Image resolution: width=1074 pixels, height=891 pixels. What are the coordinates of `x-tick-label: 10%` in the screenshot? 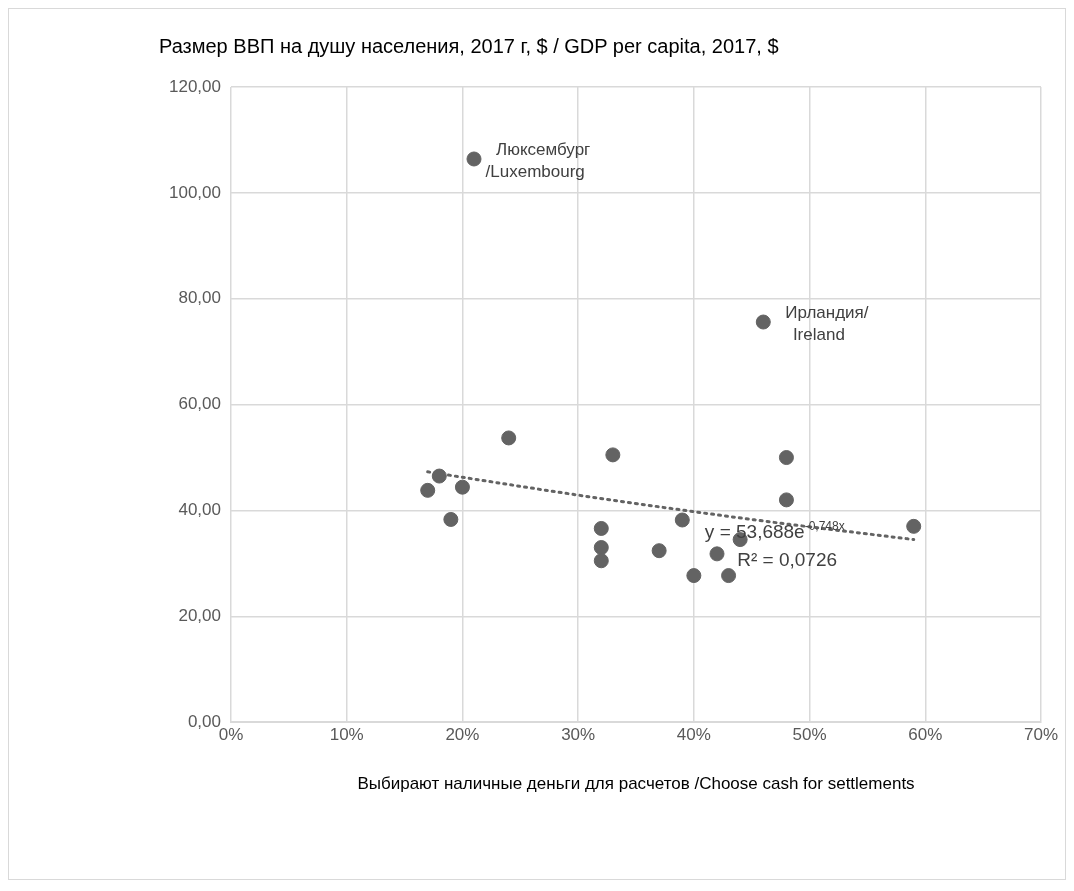 It's located at (346, 735).